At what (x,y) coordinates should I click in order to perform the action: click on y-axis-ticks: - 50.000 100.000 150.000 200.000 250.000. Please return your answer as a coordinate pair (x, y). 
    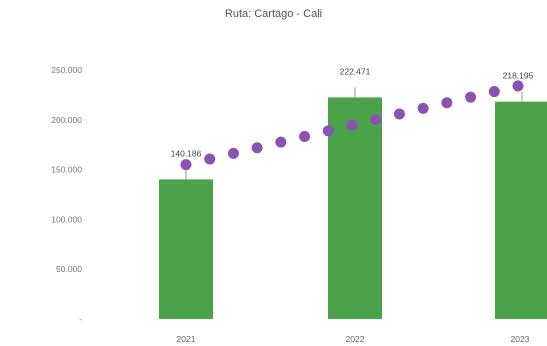
    Looking at the image, I should click on (66, 194).